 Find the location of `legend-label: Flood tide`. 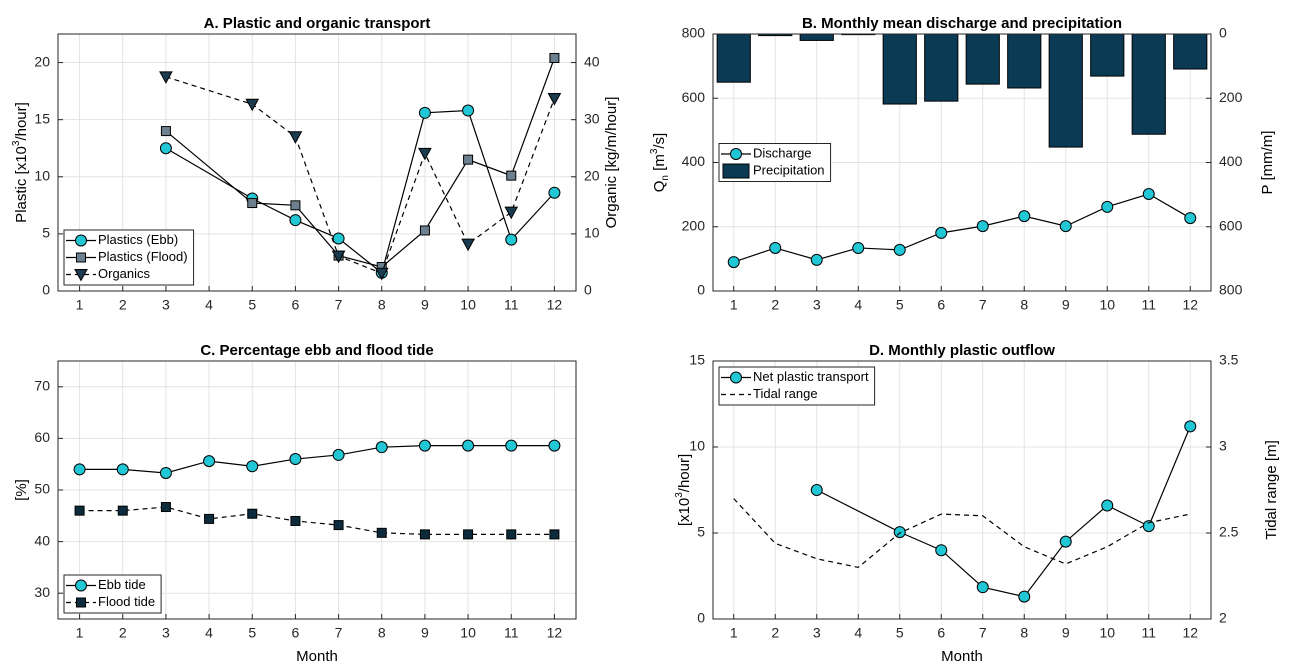

legend-label: Flood tide is located at coordinates (126, 601).